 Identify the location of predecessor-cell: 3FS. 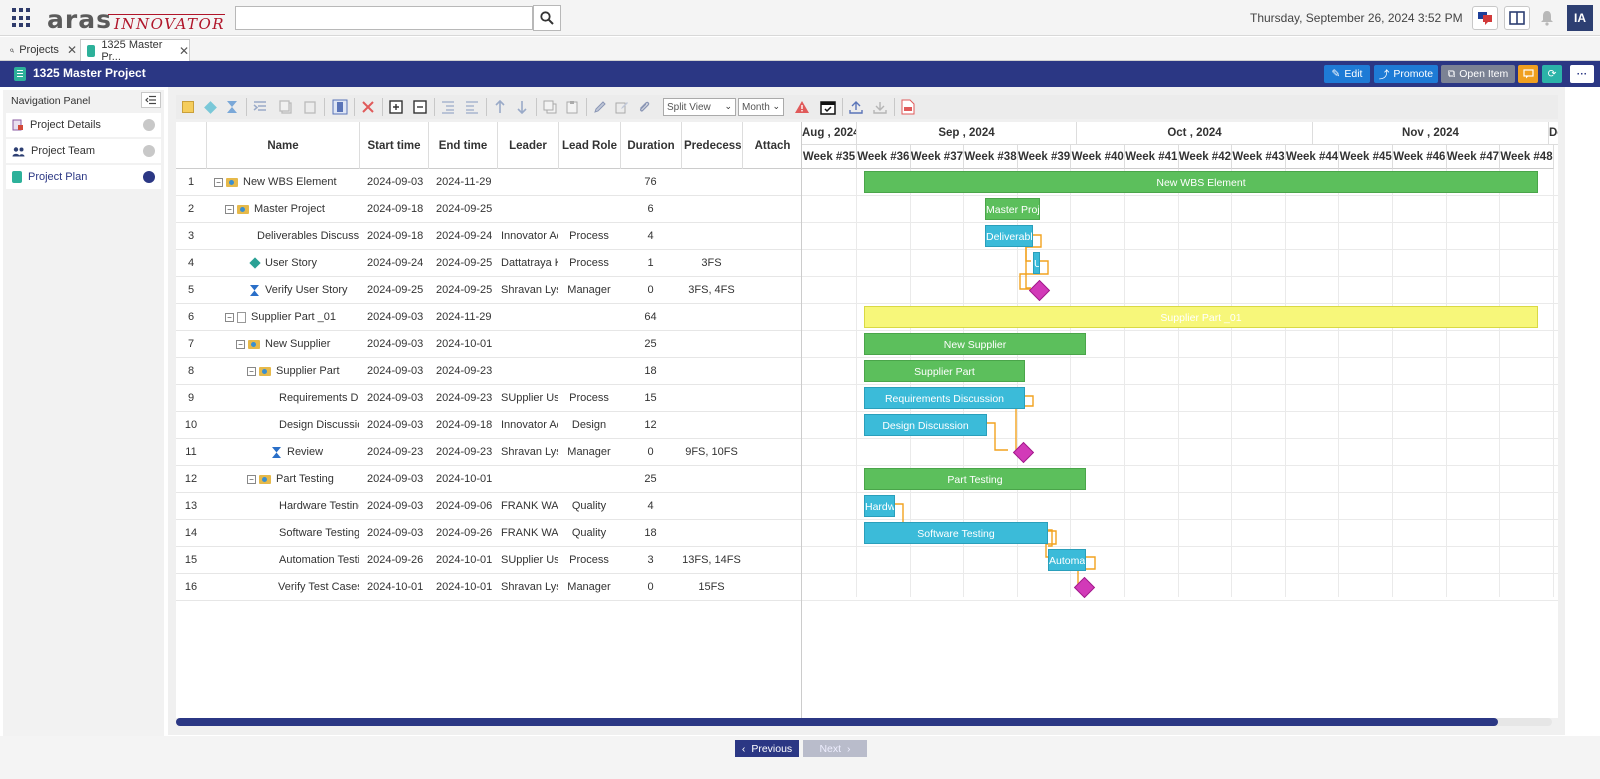
(711, 263).